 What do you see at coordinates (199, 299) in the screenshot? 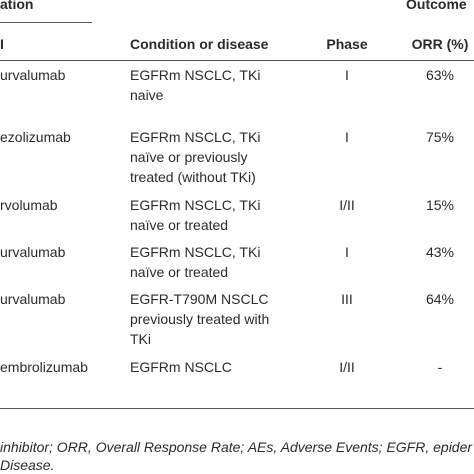
I see `condition-line: EGFR-T790M NSCLC` at bounding box center [199, 299].